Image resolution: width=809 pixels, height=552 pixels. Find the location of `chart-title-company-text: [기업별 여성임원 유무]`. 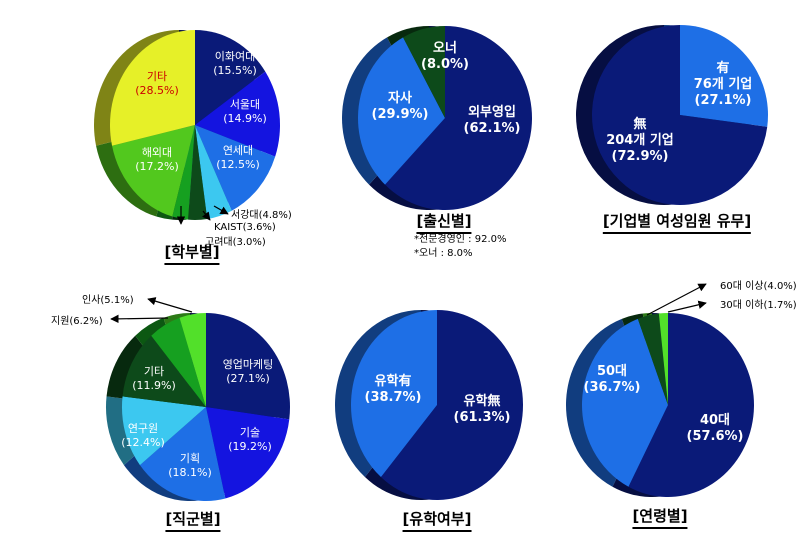

chart-title-company-text: [기업별 여성임원 유무] is located at coordinates (677, 221).